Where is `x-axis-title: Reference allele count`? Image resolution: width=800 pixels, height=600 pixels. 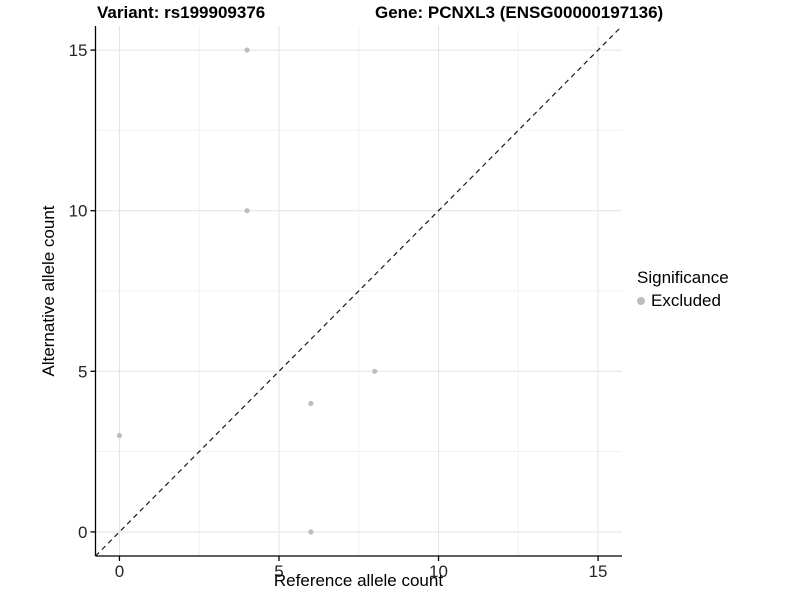
x-axis-title: Reference allele count is located at coordinates (358, 580).